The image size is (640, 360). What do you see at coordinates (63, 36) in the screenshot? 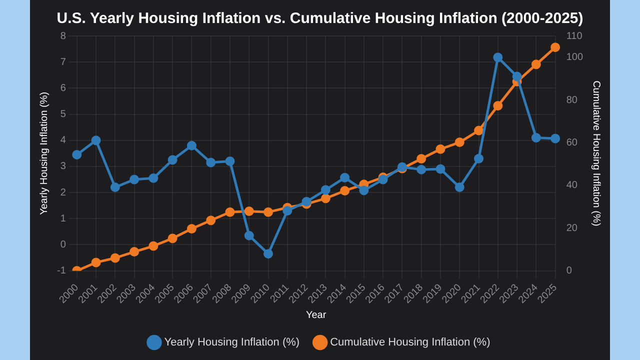
I see `y-tick-label: 8` at bounding box center [63, 36].